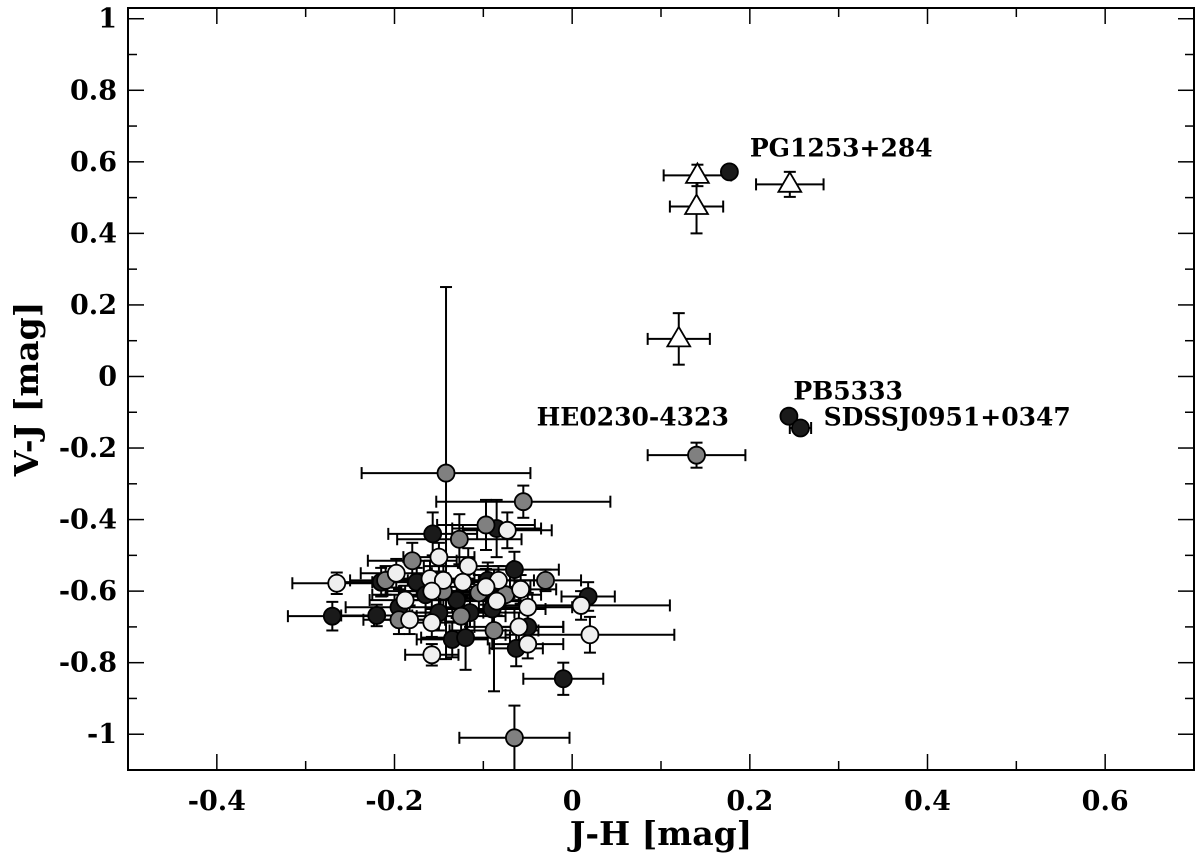 The width and height of the screenshot is (1200, 860). I want to click on y-tick-label: 1, so click(107, 19).